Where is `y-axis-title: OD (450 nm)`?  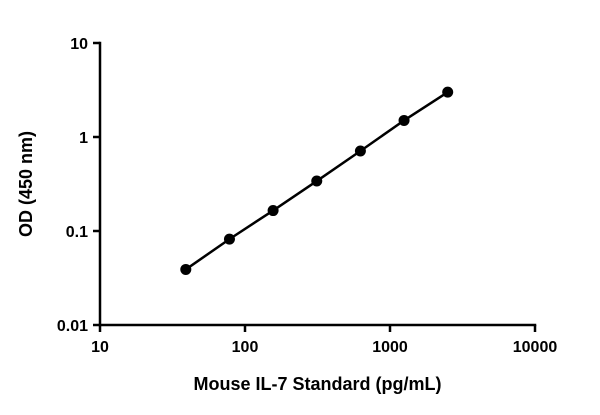
y-axis-title: OD (450 nm) is located at coordinates (26, 184).